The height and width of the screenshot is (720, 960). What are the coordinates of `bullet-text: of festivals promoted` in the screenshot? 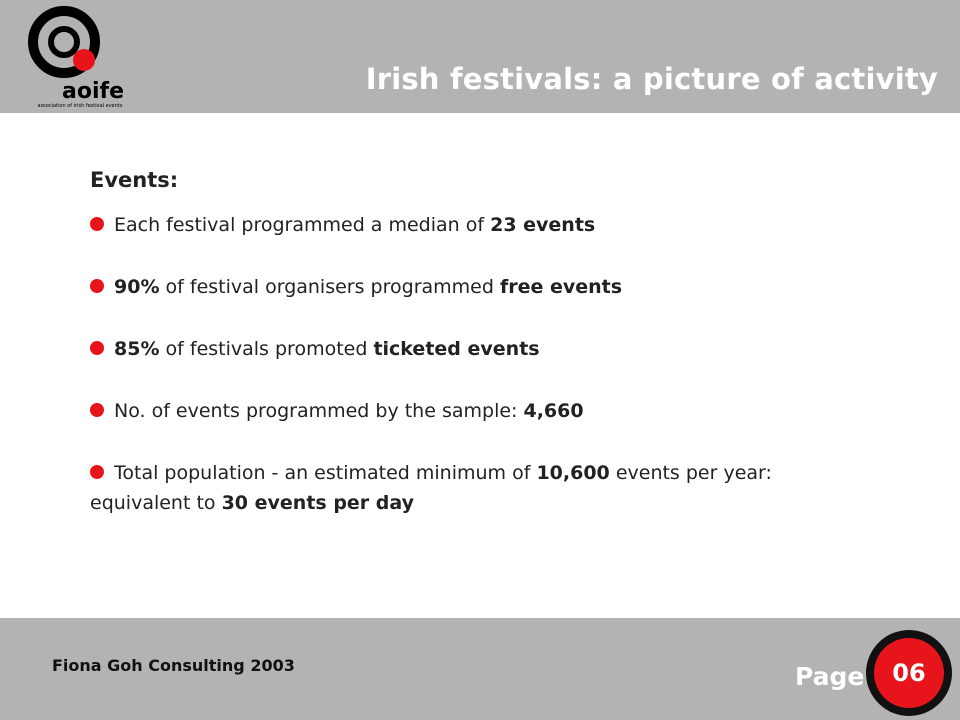 It's located at (266, 349).